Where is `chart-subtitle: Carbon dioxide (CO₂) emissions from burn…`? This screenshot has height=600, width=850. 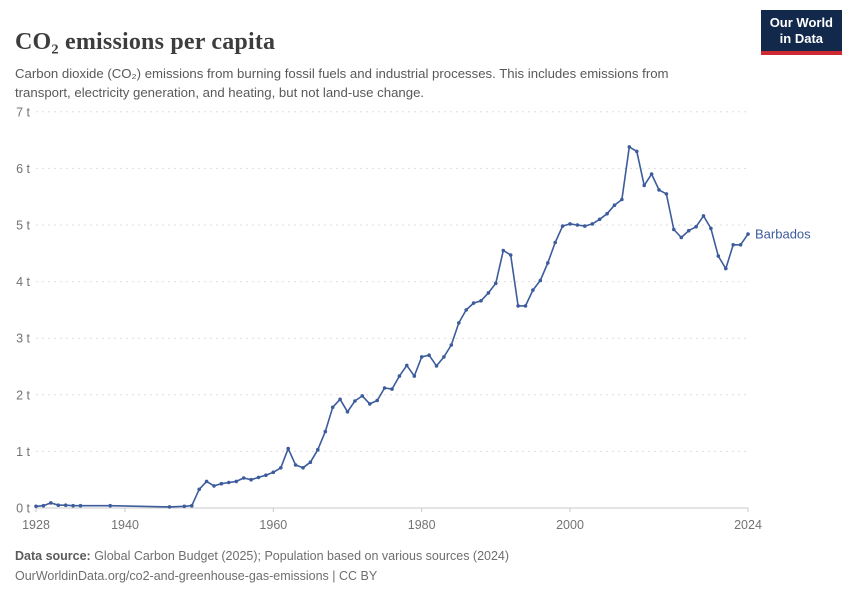 chart-subtitle: Carbon dioxide (CO₂) emissions from burn… is located at coordinates (342, 83).